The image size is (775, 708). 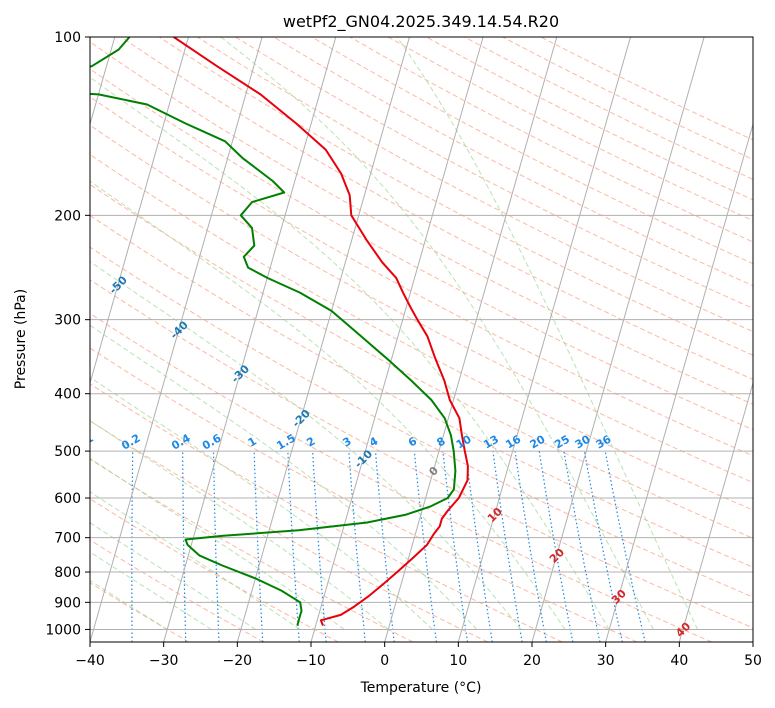 What do you see at coordinates (90, 661) in the screenshot?
I see `x-tick-label: −40` at bounding box center [90, 661].